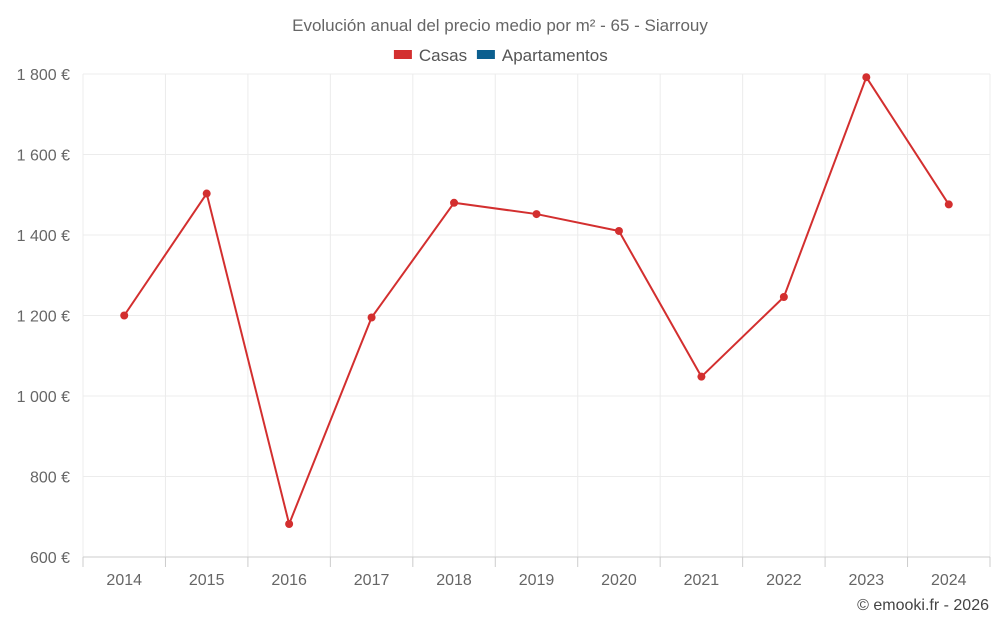  I want to click on x-tick-label: 2014, so click(124, 580).